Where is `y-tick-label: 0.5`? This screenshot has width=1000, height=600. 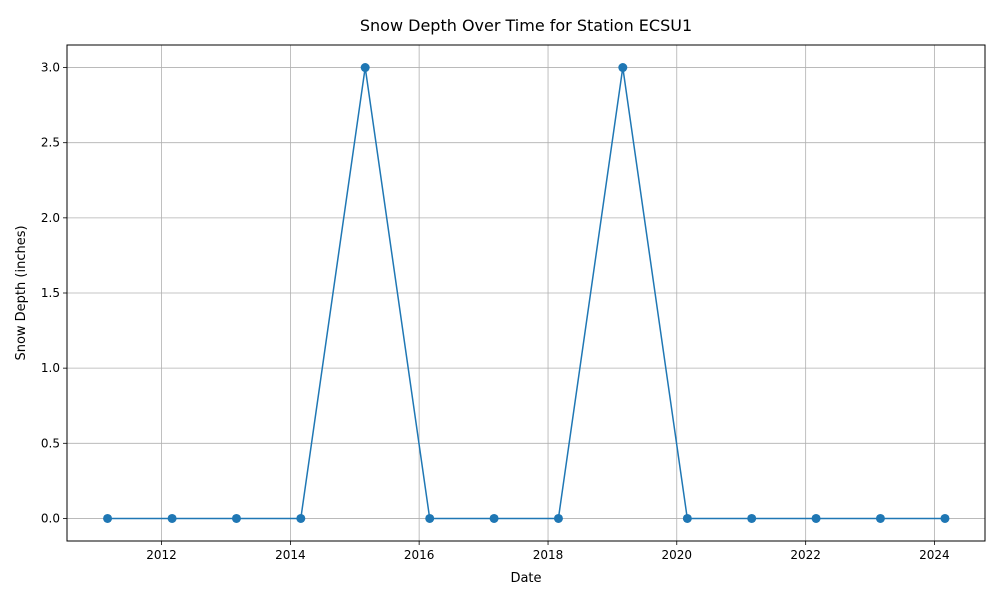
y-tick-label: 0.5 is located at coordinates (50, 443).